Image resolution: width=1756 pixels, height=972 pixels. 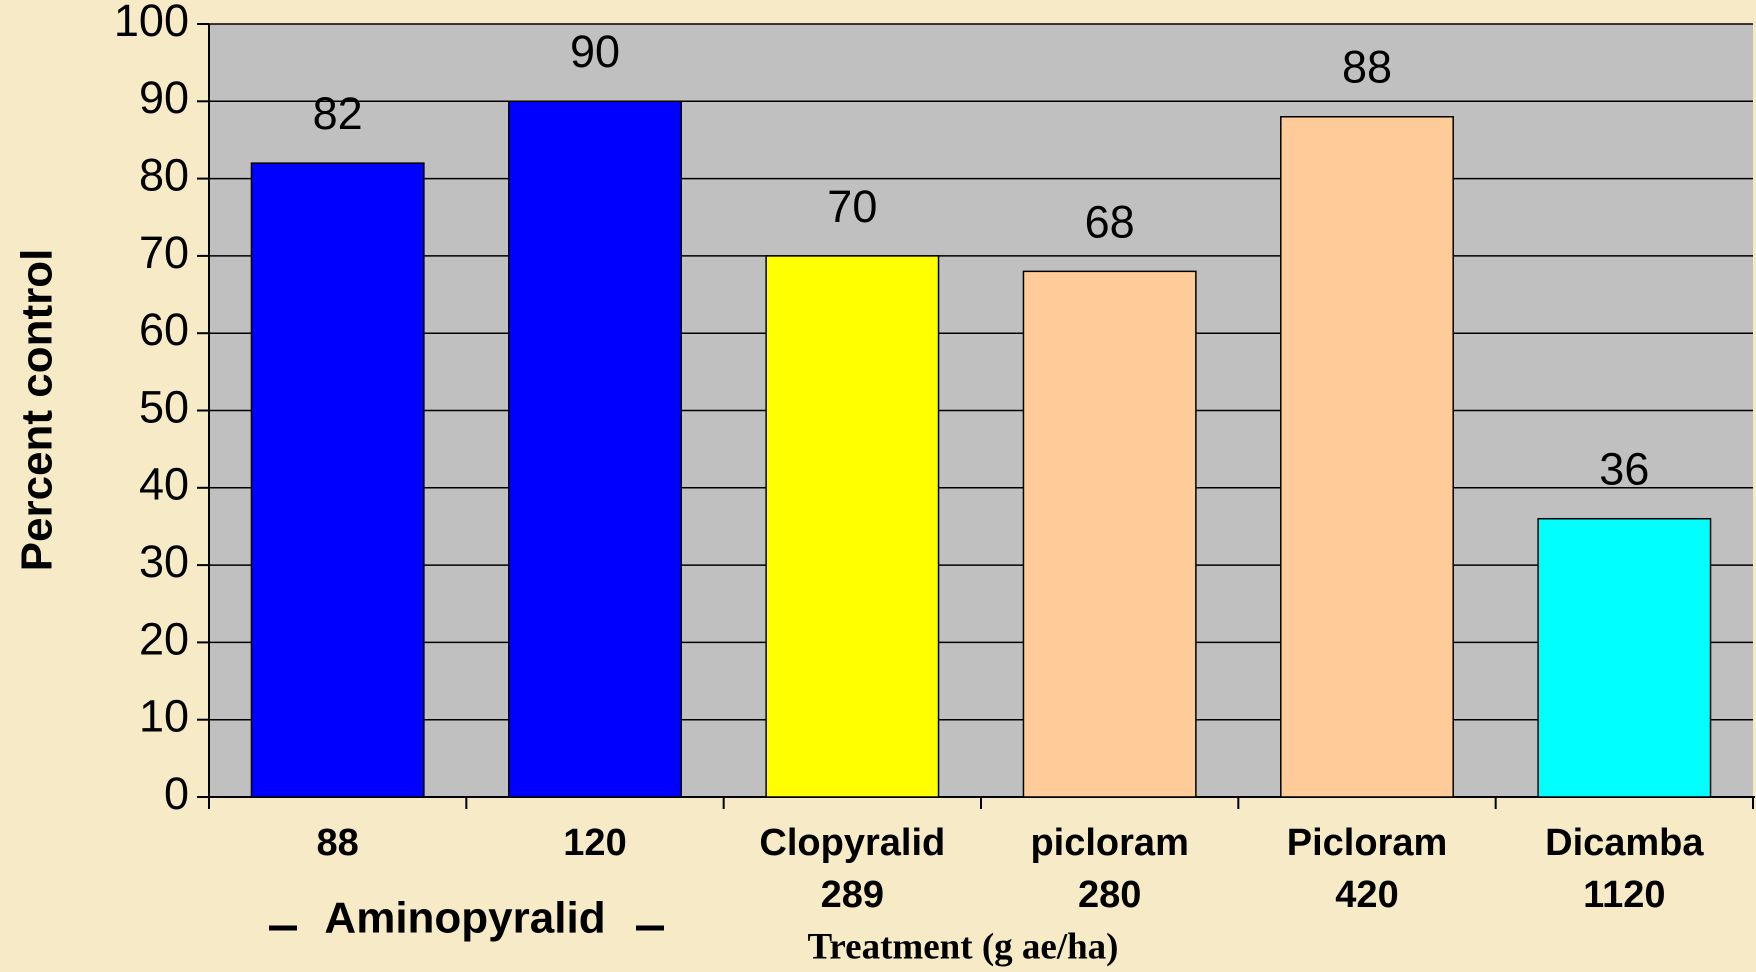 What do you see at coordinates (1109, 895) in the screenshot?
I see `x-tick-label: 280` at bounding box center [1109, 895].